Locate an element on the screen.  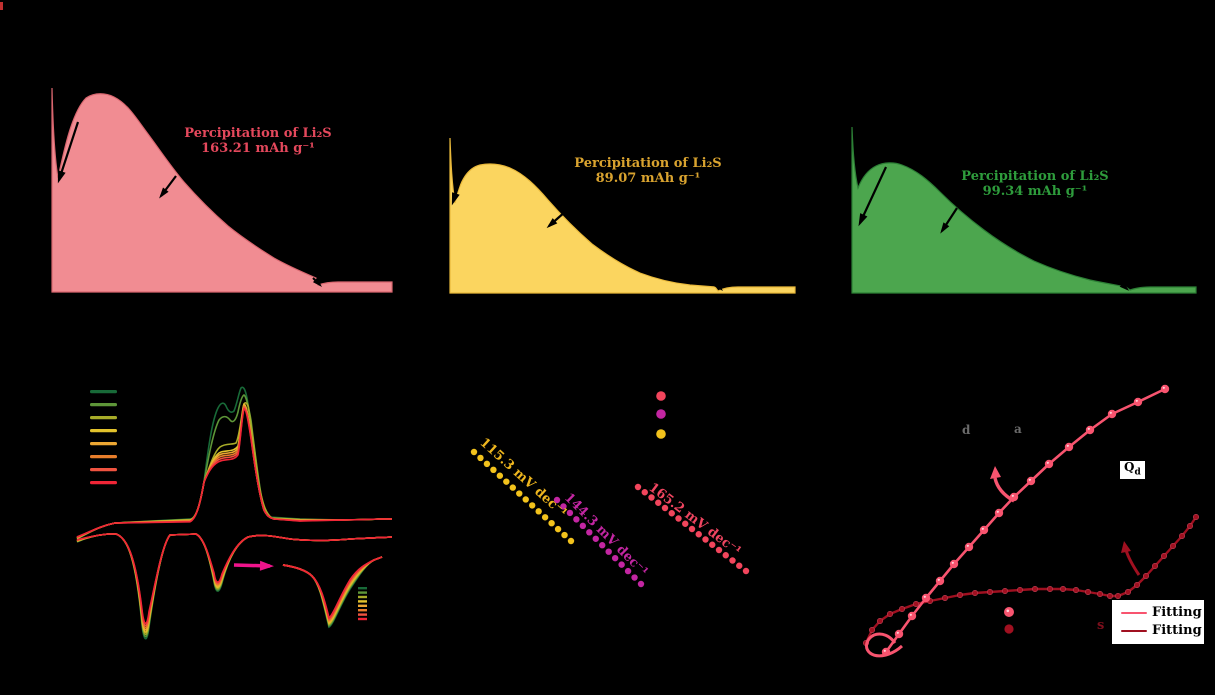
fitting-legend: Fitting Fitting is located at coordinates (1159, 622).